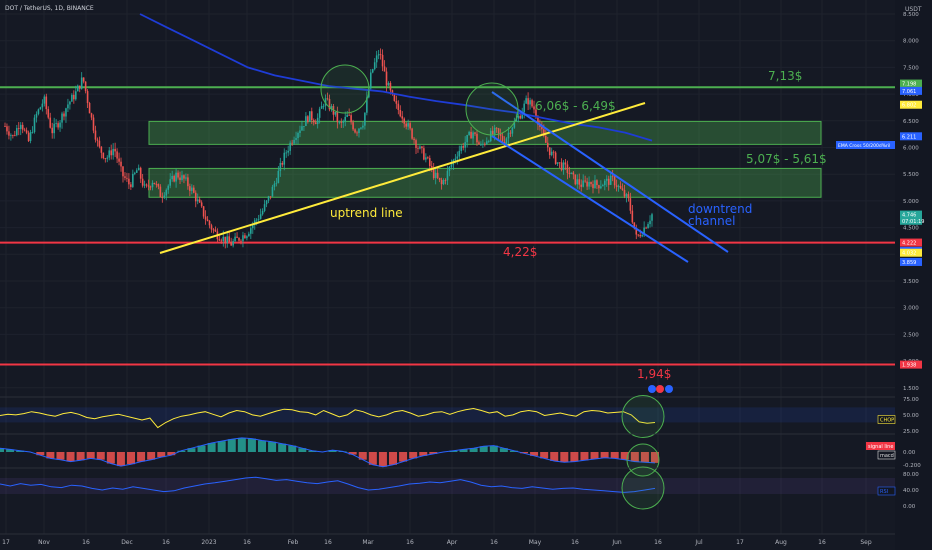 The width and height of the screenshot is (932, 550). I want to click on price-tag-text: 4.746, so click(909, 216).